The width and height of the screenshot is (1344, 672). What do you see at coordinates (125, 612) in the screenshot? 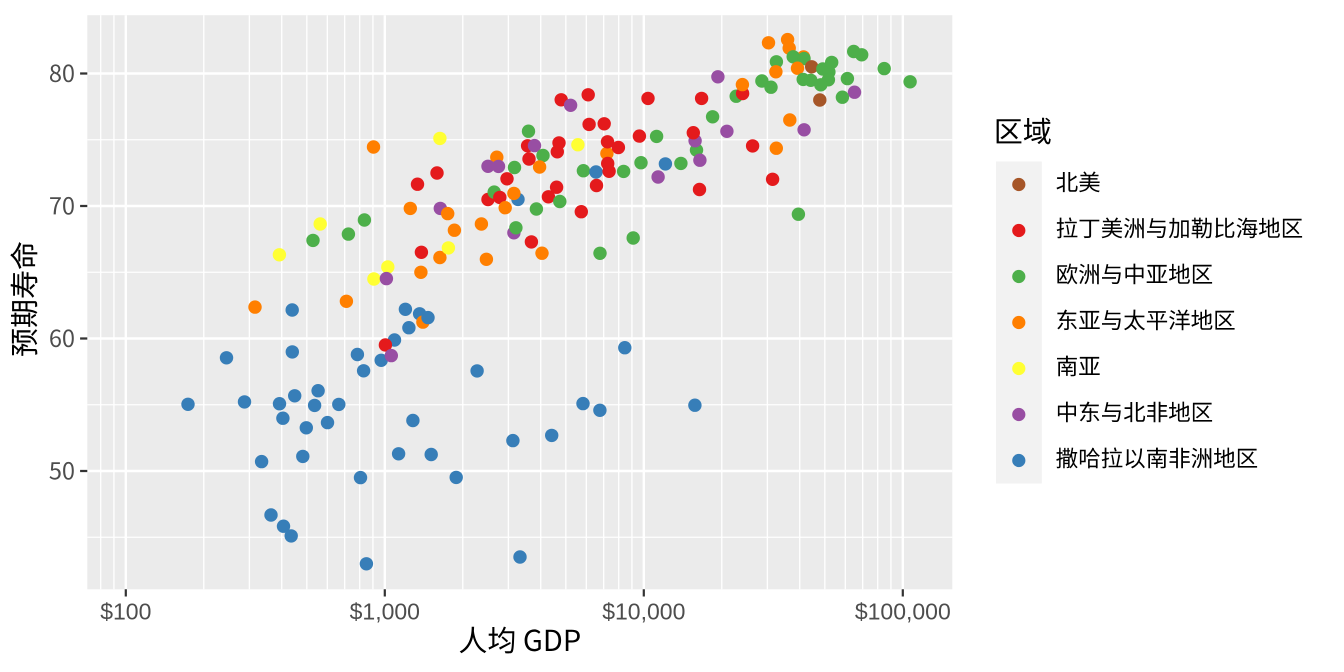
I see `svg-text: $100` at bounding box center [125, 612].